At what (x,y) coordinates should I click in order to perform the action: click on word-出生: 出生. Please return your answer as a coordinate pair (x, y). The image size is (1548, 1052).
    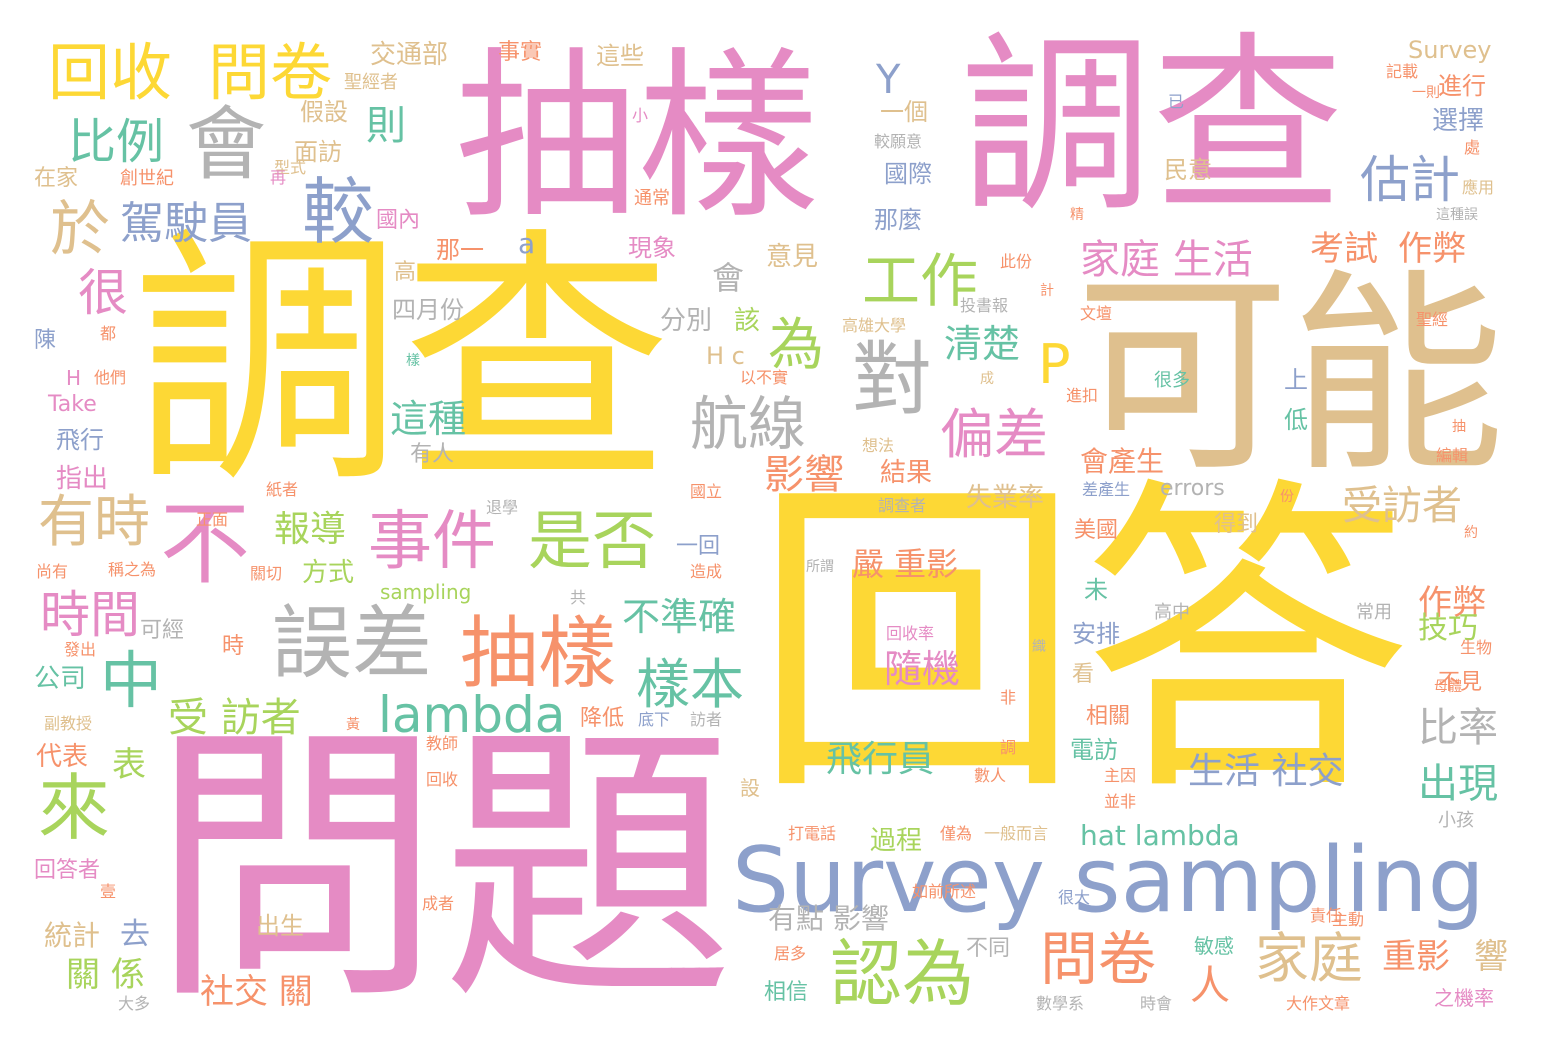
    Looking at the image, I should click on (280, 926).